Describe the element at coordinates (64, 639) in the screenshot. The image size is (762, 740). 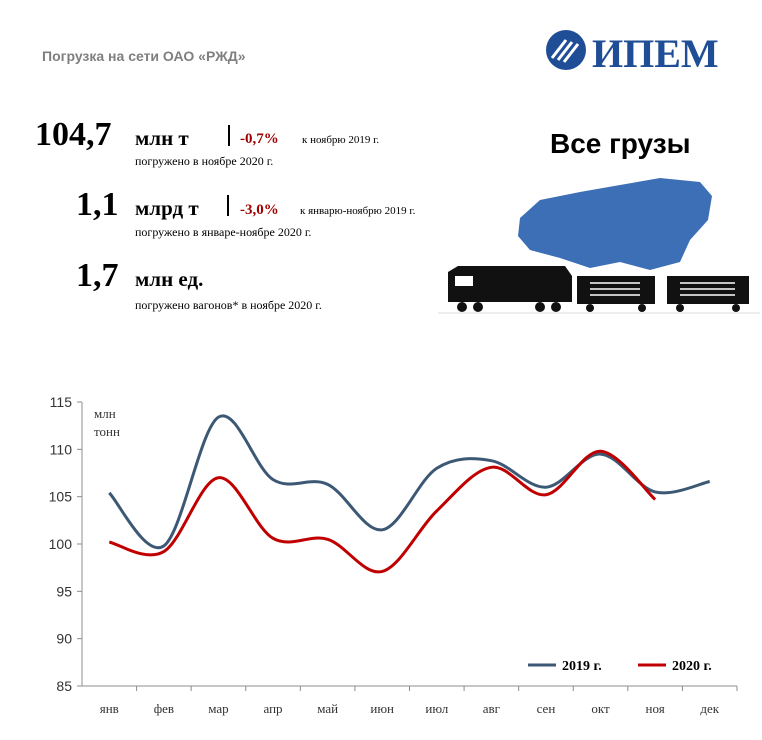
I see `y-tick-label: 90` at that location.